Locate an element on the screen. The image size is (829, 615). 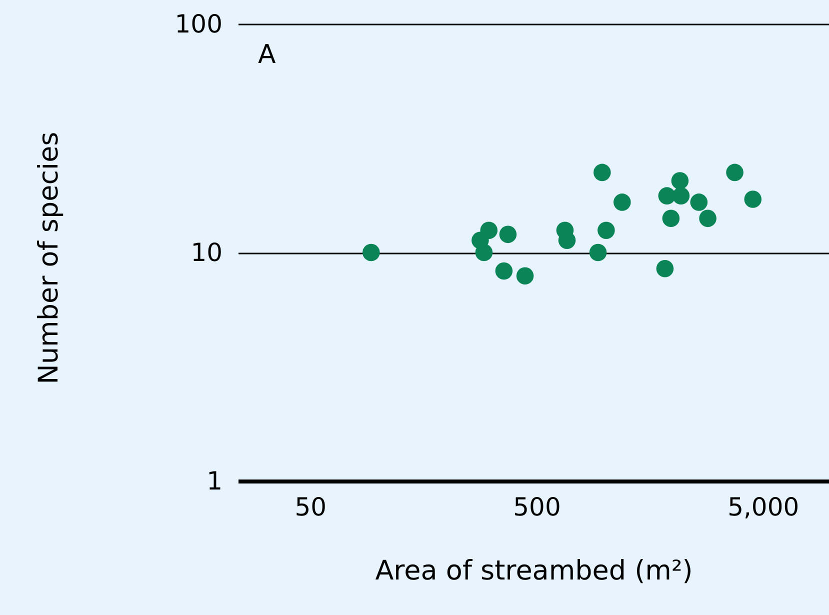
x-tick-label: 500 is located at coordinates (537, 507).